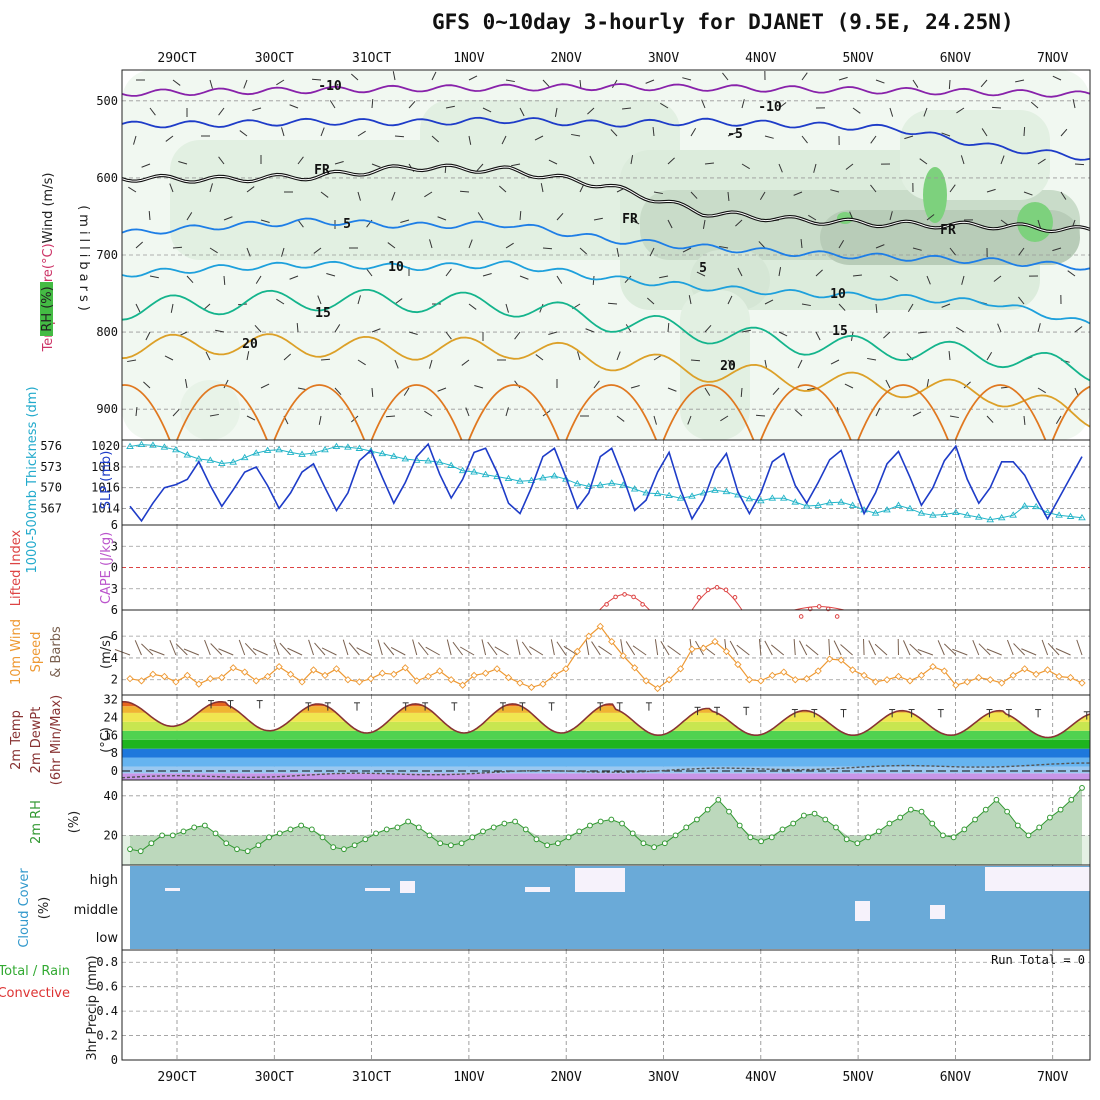 The width and height of the screenshot is (1100, 1100). Describe the element at coordinates (1038, 960) in the screenshot. I see `run-total-label: Run Total = 0` at that location.